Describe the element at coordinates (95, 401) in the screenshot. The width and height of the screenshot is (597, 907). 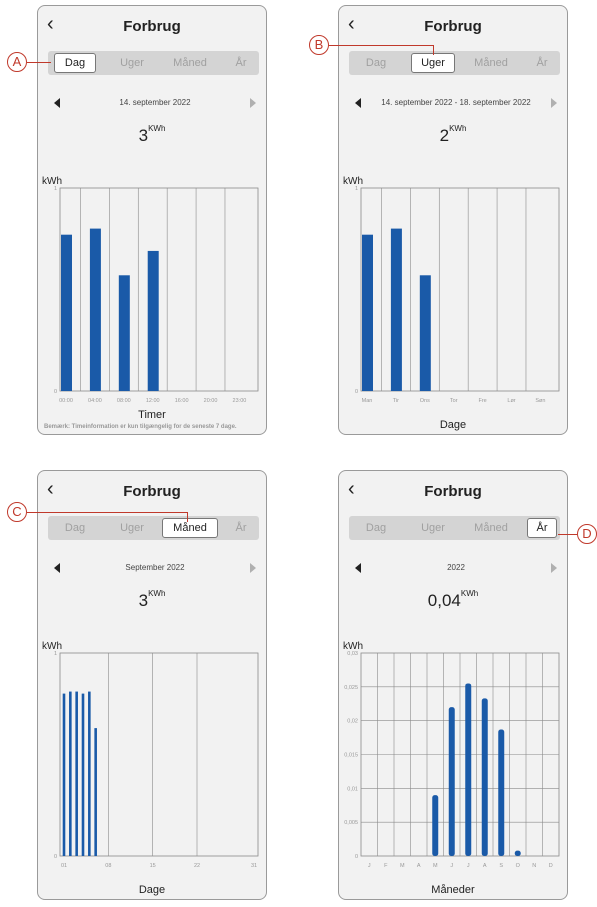
I see `x-tick-label: 04:00` at that location.